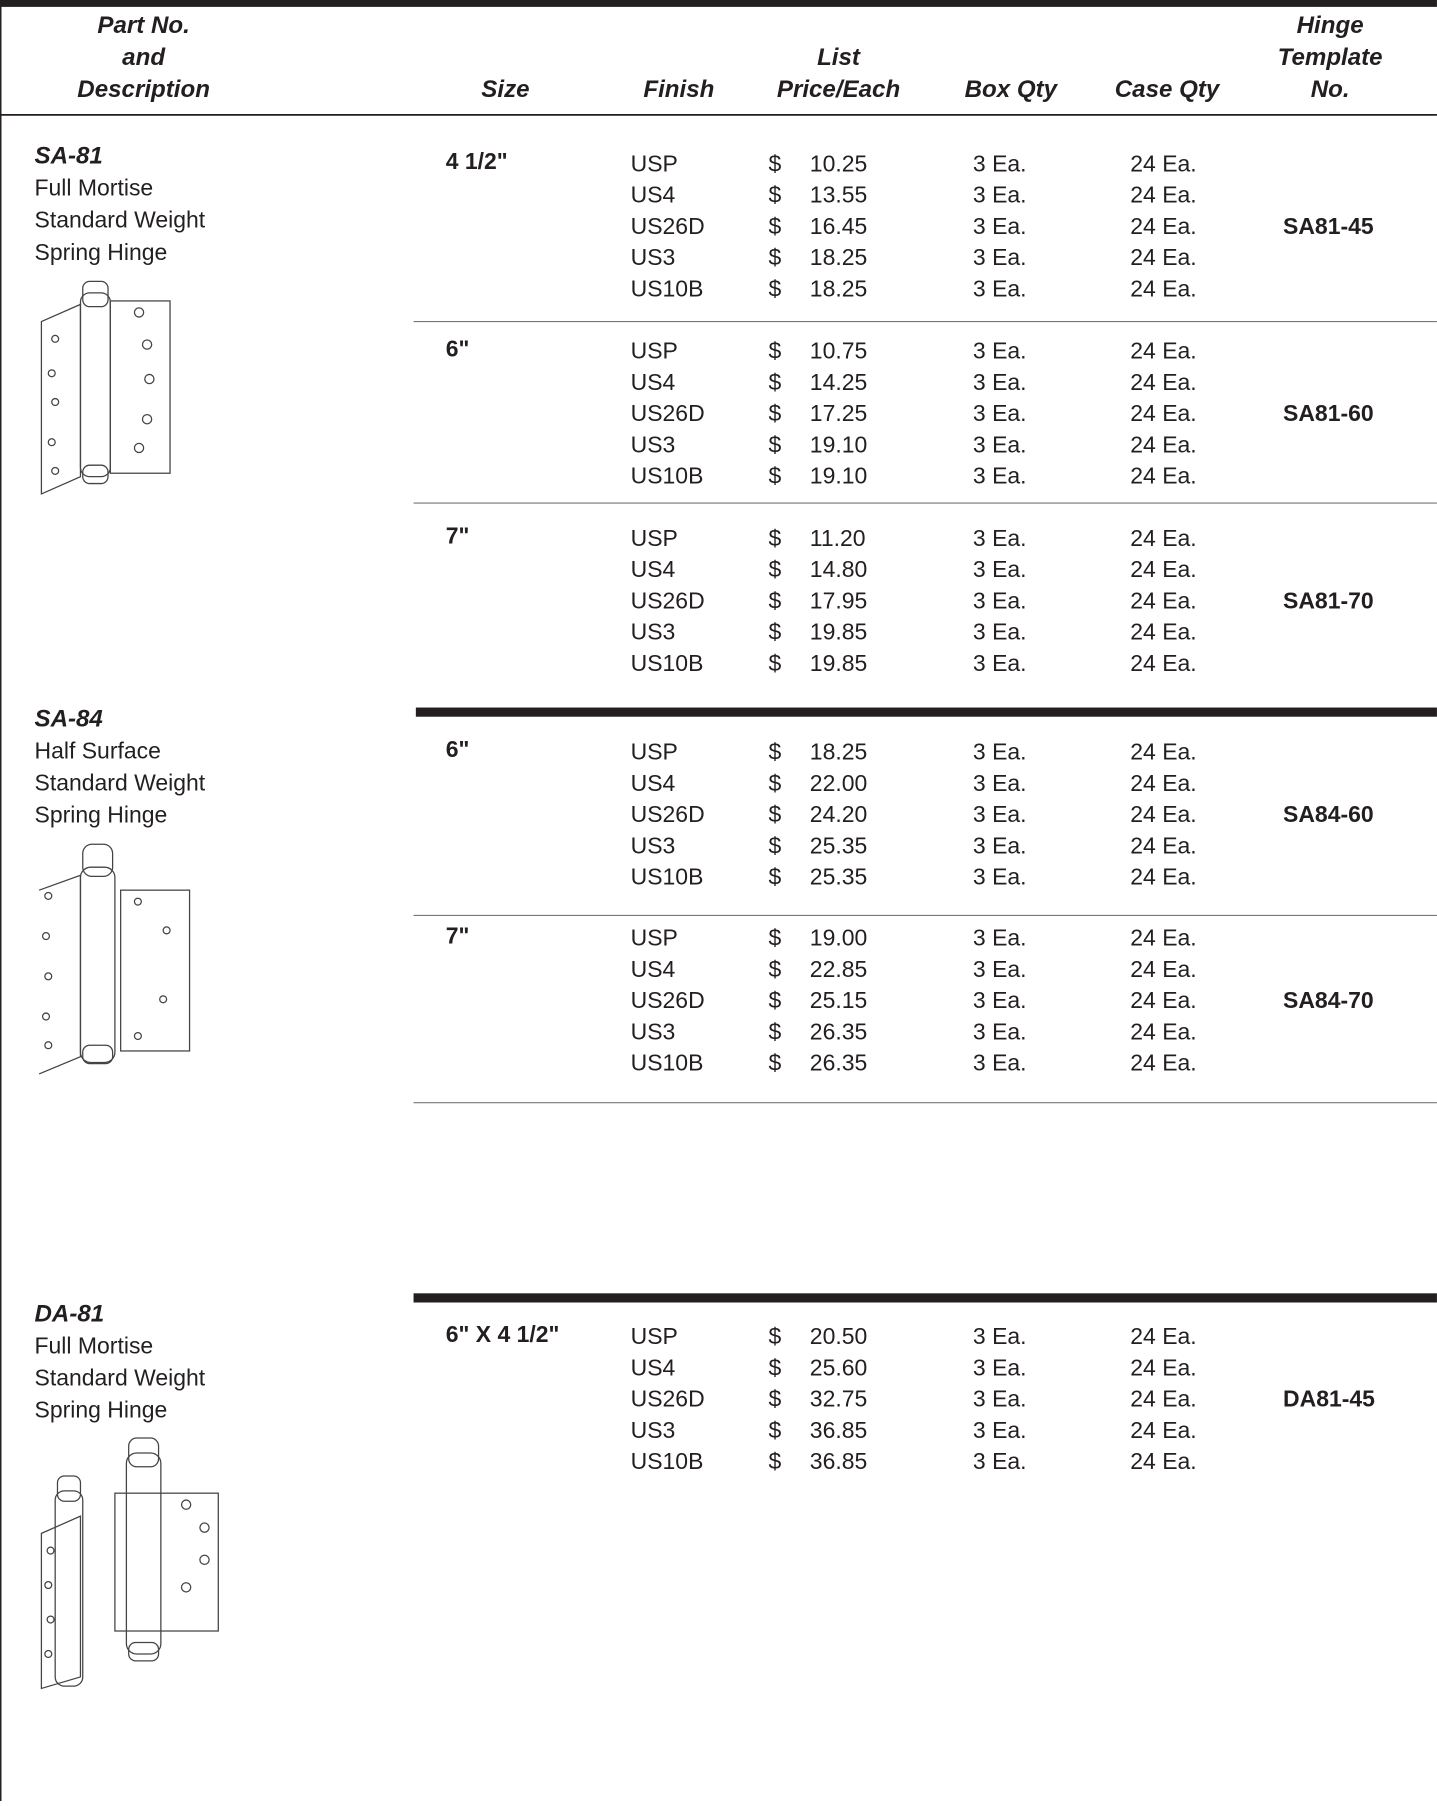  Describe the element at coordinates (101, 252) in the screenshot. I see `part-description: Spring Hinge` at that location.